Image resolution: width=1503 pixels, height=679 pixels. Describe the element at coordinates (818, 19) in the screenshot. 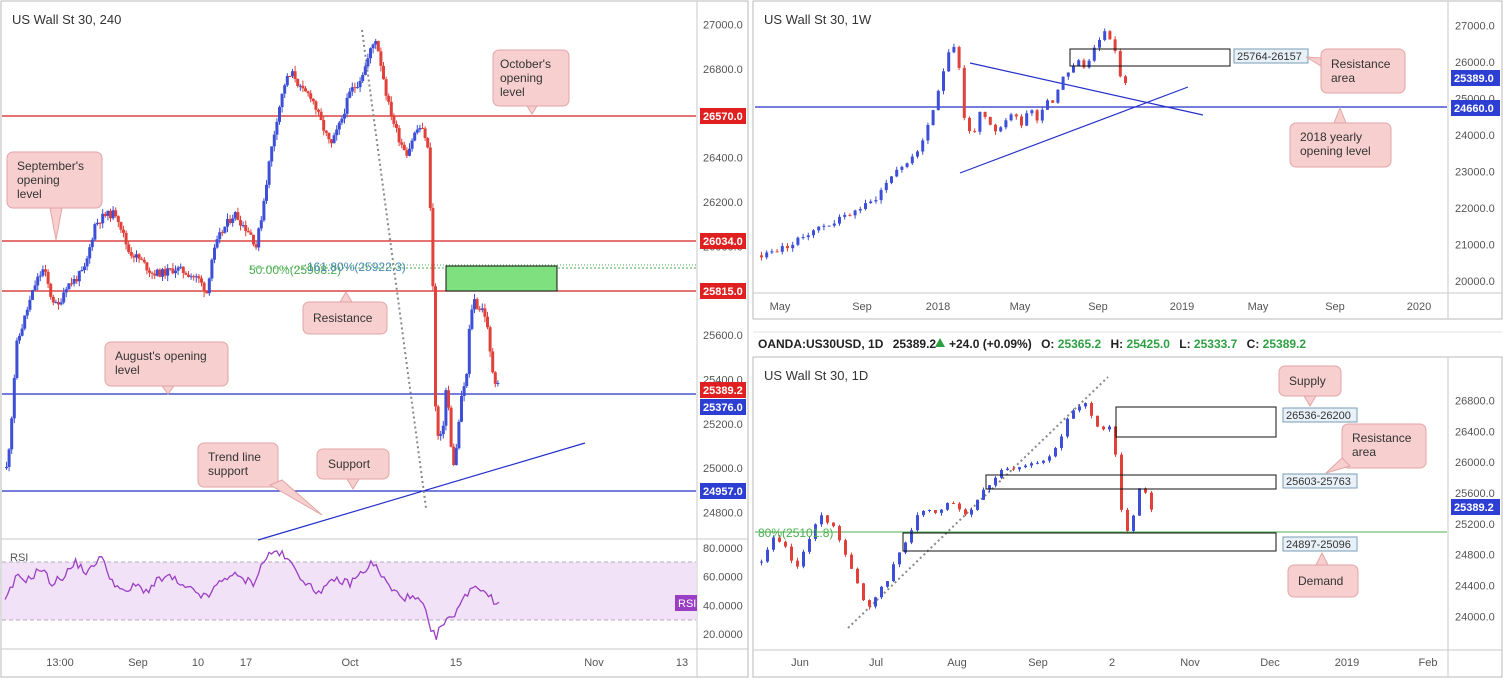

I see `weekly-chart-title: US Wall St 30, 1W` at that location.